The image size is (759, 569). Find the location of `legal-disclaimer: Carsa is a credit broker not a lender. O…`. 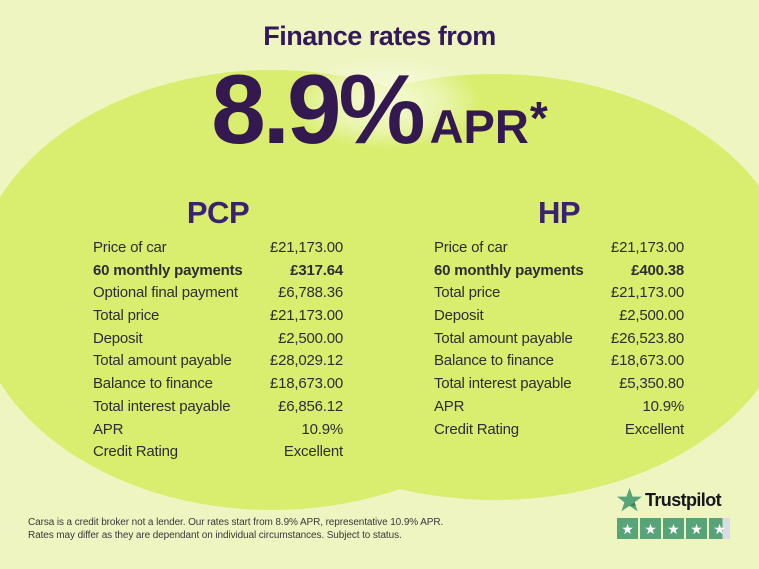

legal-disclaimer: Carsa is a credit broker not a lender. O… is located at coordinates (235, 530).